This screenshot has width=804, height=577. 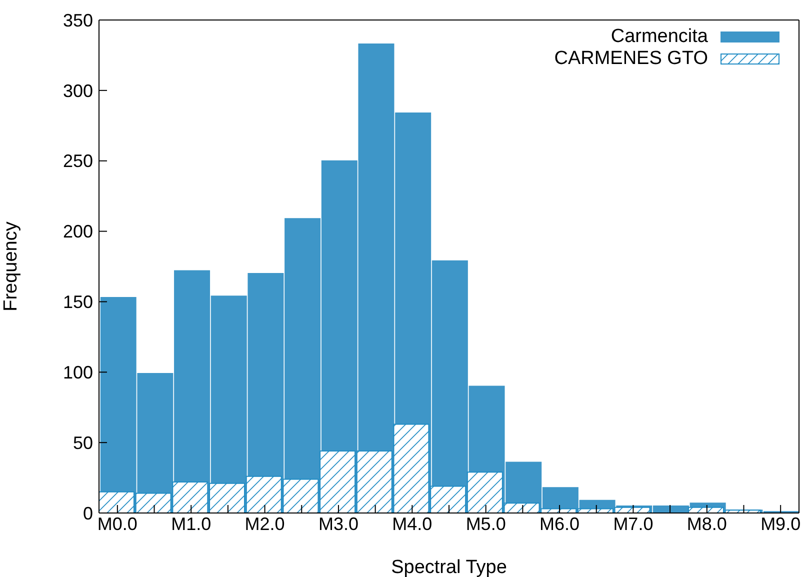 I want to click on y-tick-label: 100, so click(x=77, y=372).